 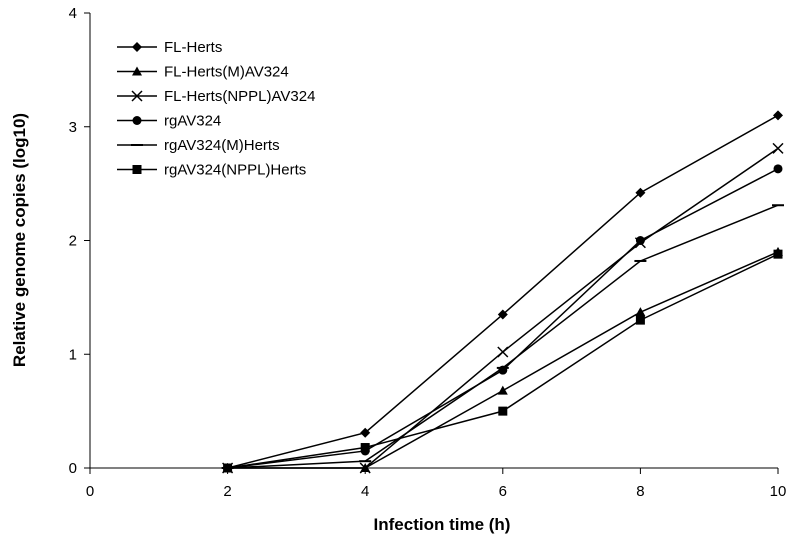 What do you see at coordinates (192, 121) in the screenshot?
I see `legend-label: rgAV324` at bounding box center [192, 121].